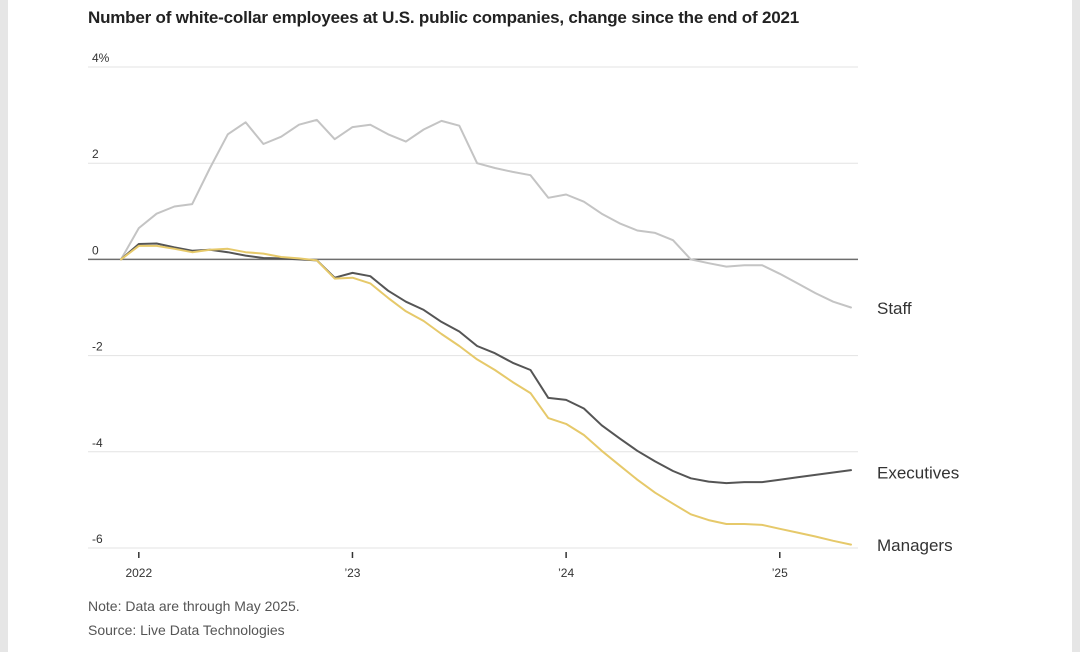 The image size is (1080, 652). I want to click on x-tick-label: ’24, so click(566, 573).